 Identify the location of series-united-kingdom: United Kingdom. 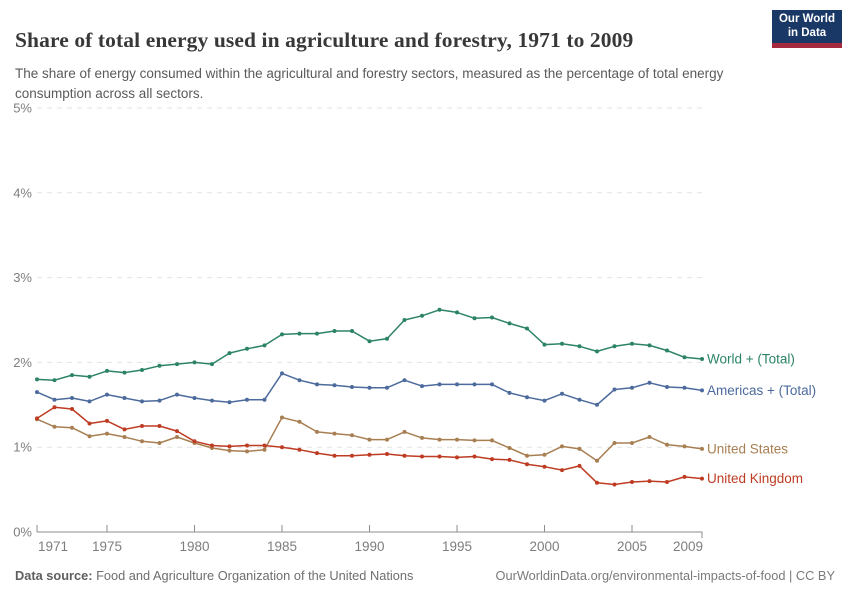
(419, 446).